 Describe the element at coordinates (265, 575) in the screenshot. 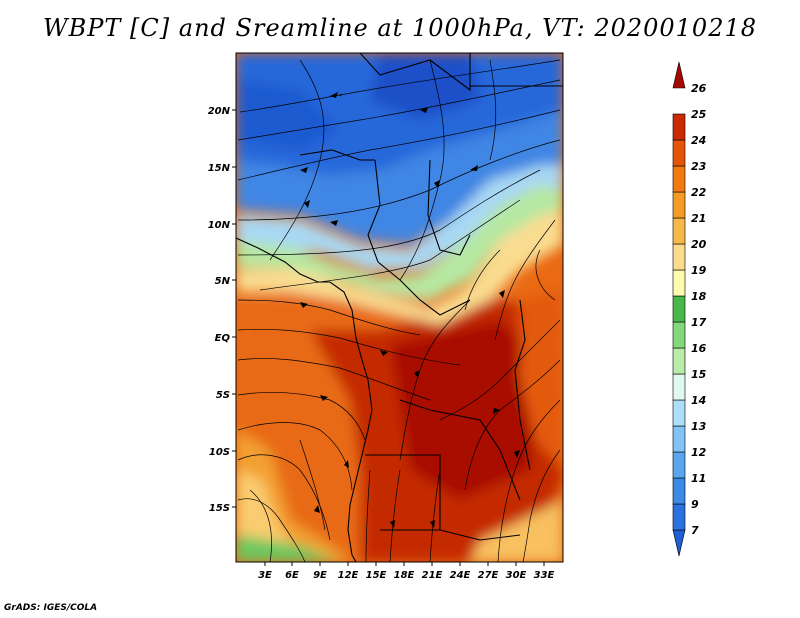

I see `lon-label-3e: 3E` at that location.